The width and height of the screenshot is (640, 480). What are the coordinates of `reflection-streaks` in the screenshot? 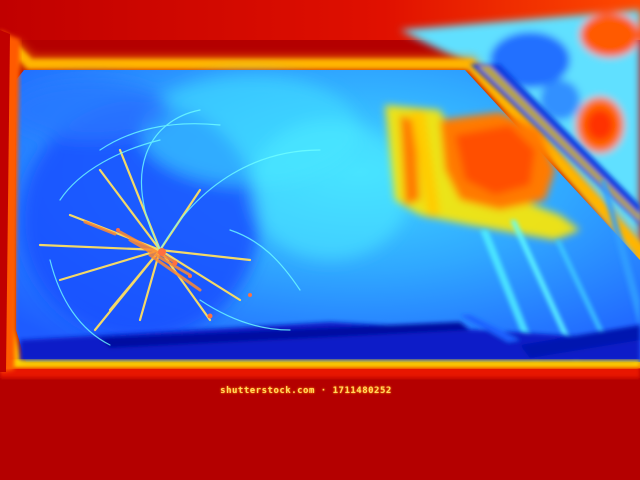 It's located at (560, 270).